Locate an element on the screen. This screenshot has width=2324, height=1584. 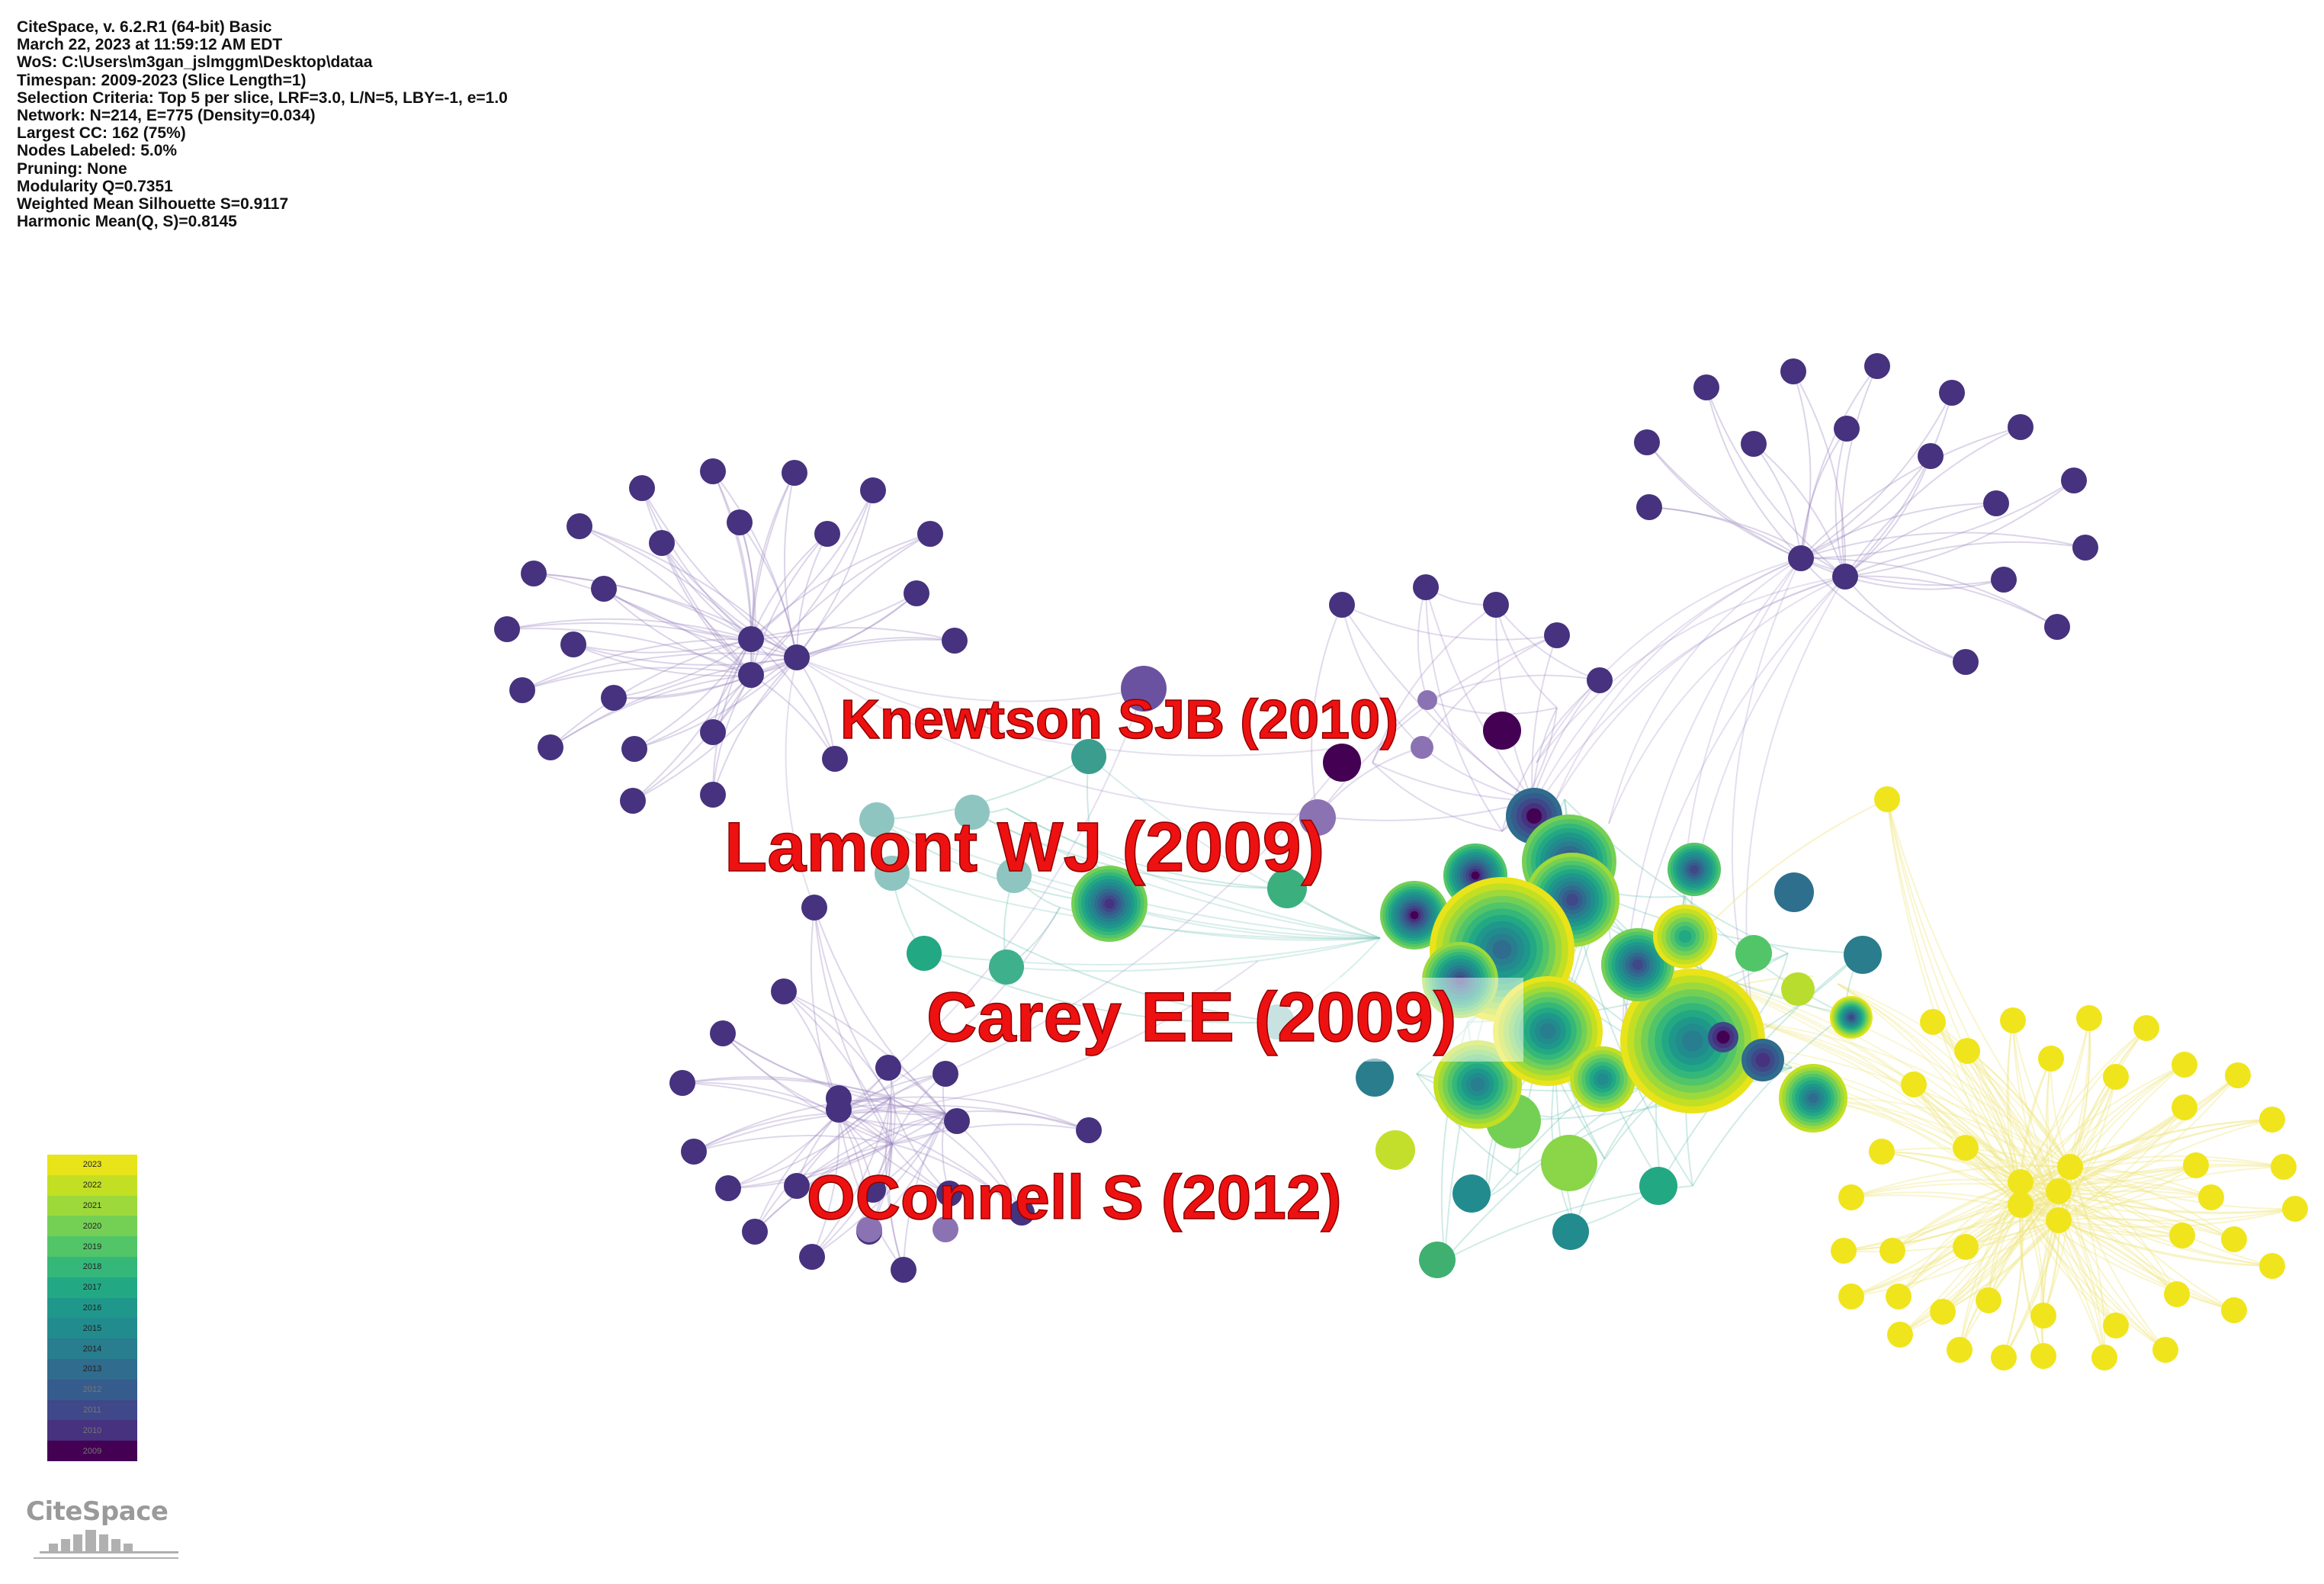
node-label-2: Carey EE (2009) is located at coordinates (1192, 1017).